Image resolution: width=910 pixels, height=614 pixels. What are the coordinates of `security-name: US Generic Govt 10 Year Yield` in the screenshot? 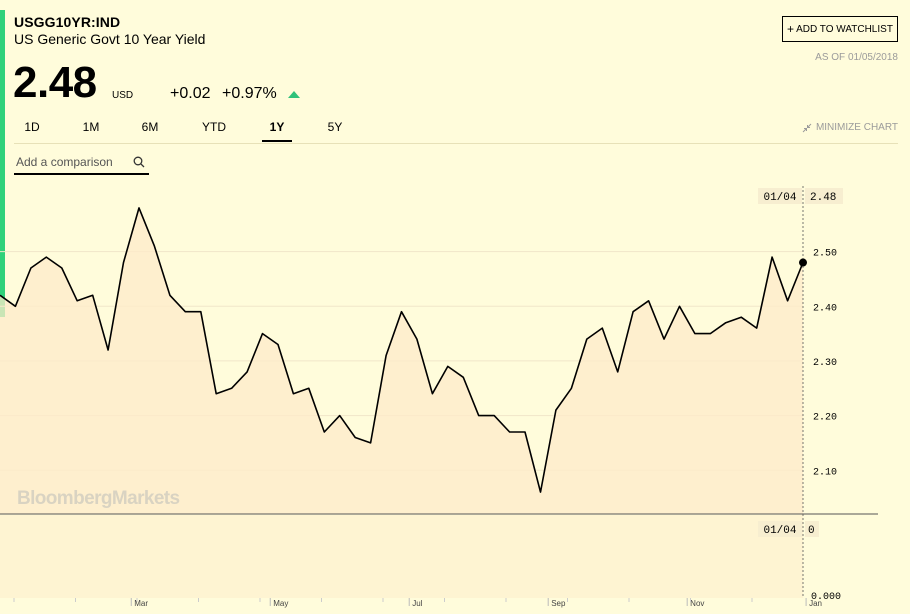 It's located at (110, 39).